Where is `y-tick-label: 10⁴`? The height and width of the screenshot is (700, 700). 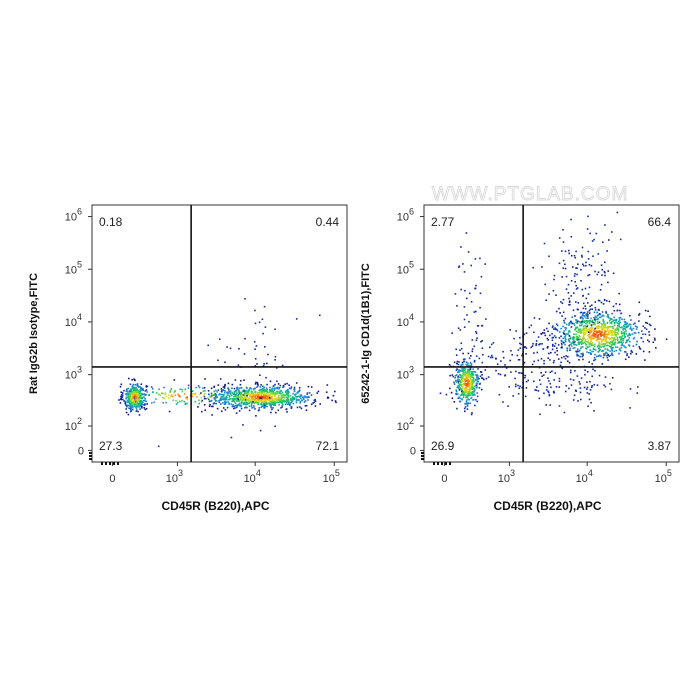
y-tick-label: 10⁴ is located at coordinates (73, 320).